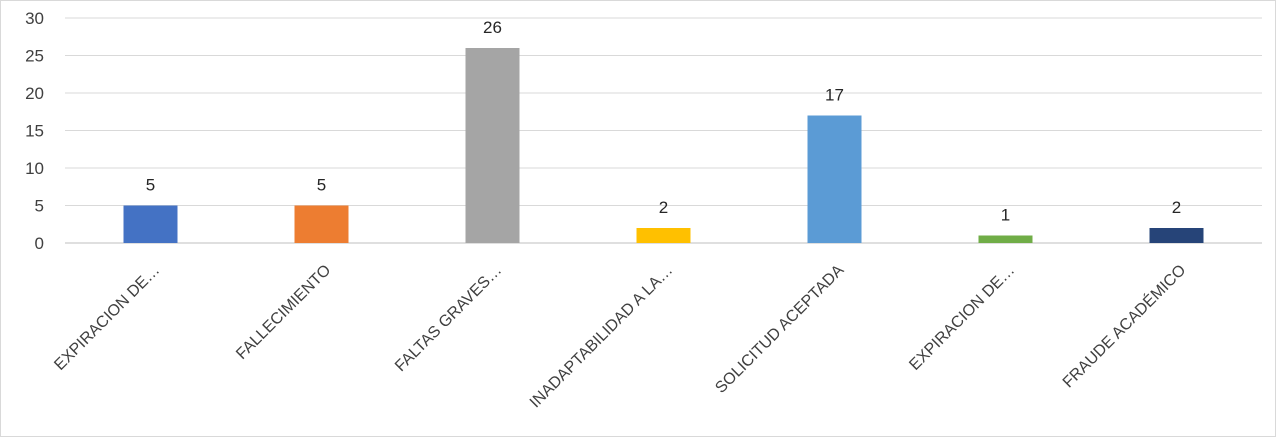  I want to click on category-label: FRAUDE ACADÉMICO, so click(1123, 325).